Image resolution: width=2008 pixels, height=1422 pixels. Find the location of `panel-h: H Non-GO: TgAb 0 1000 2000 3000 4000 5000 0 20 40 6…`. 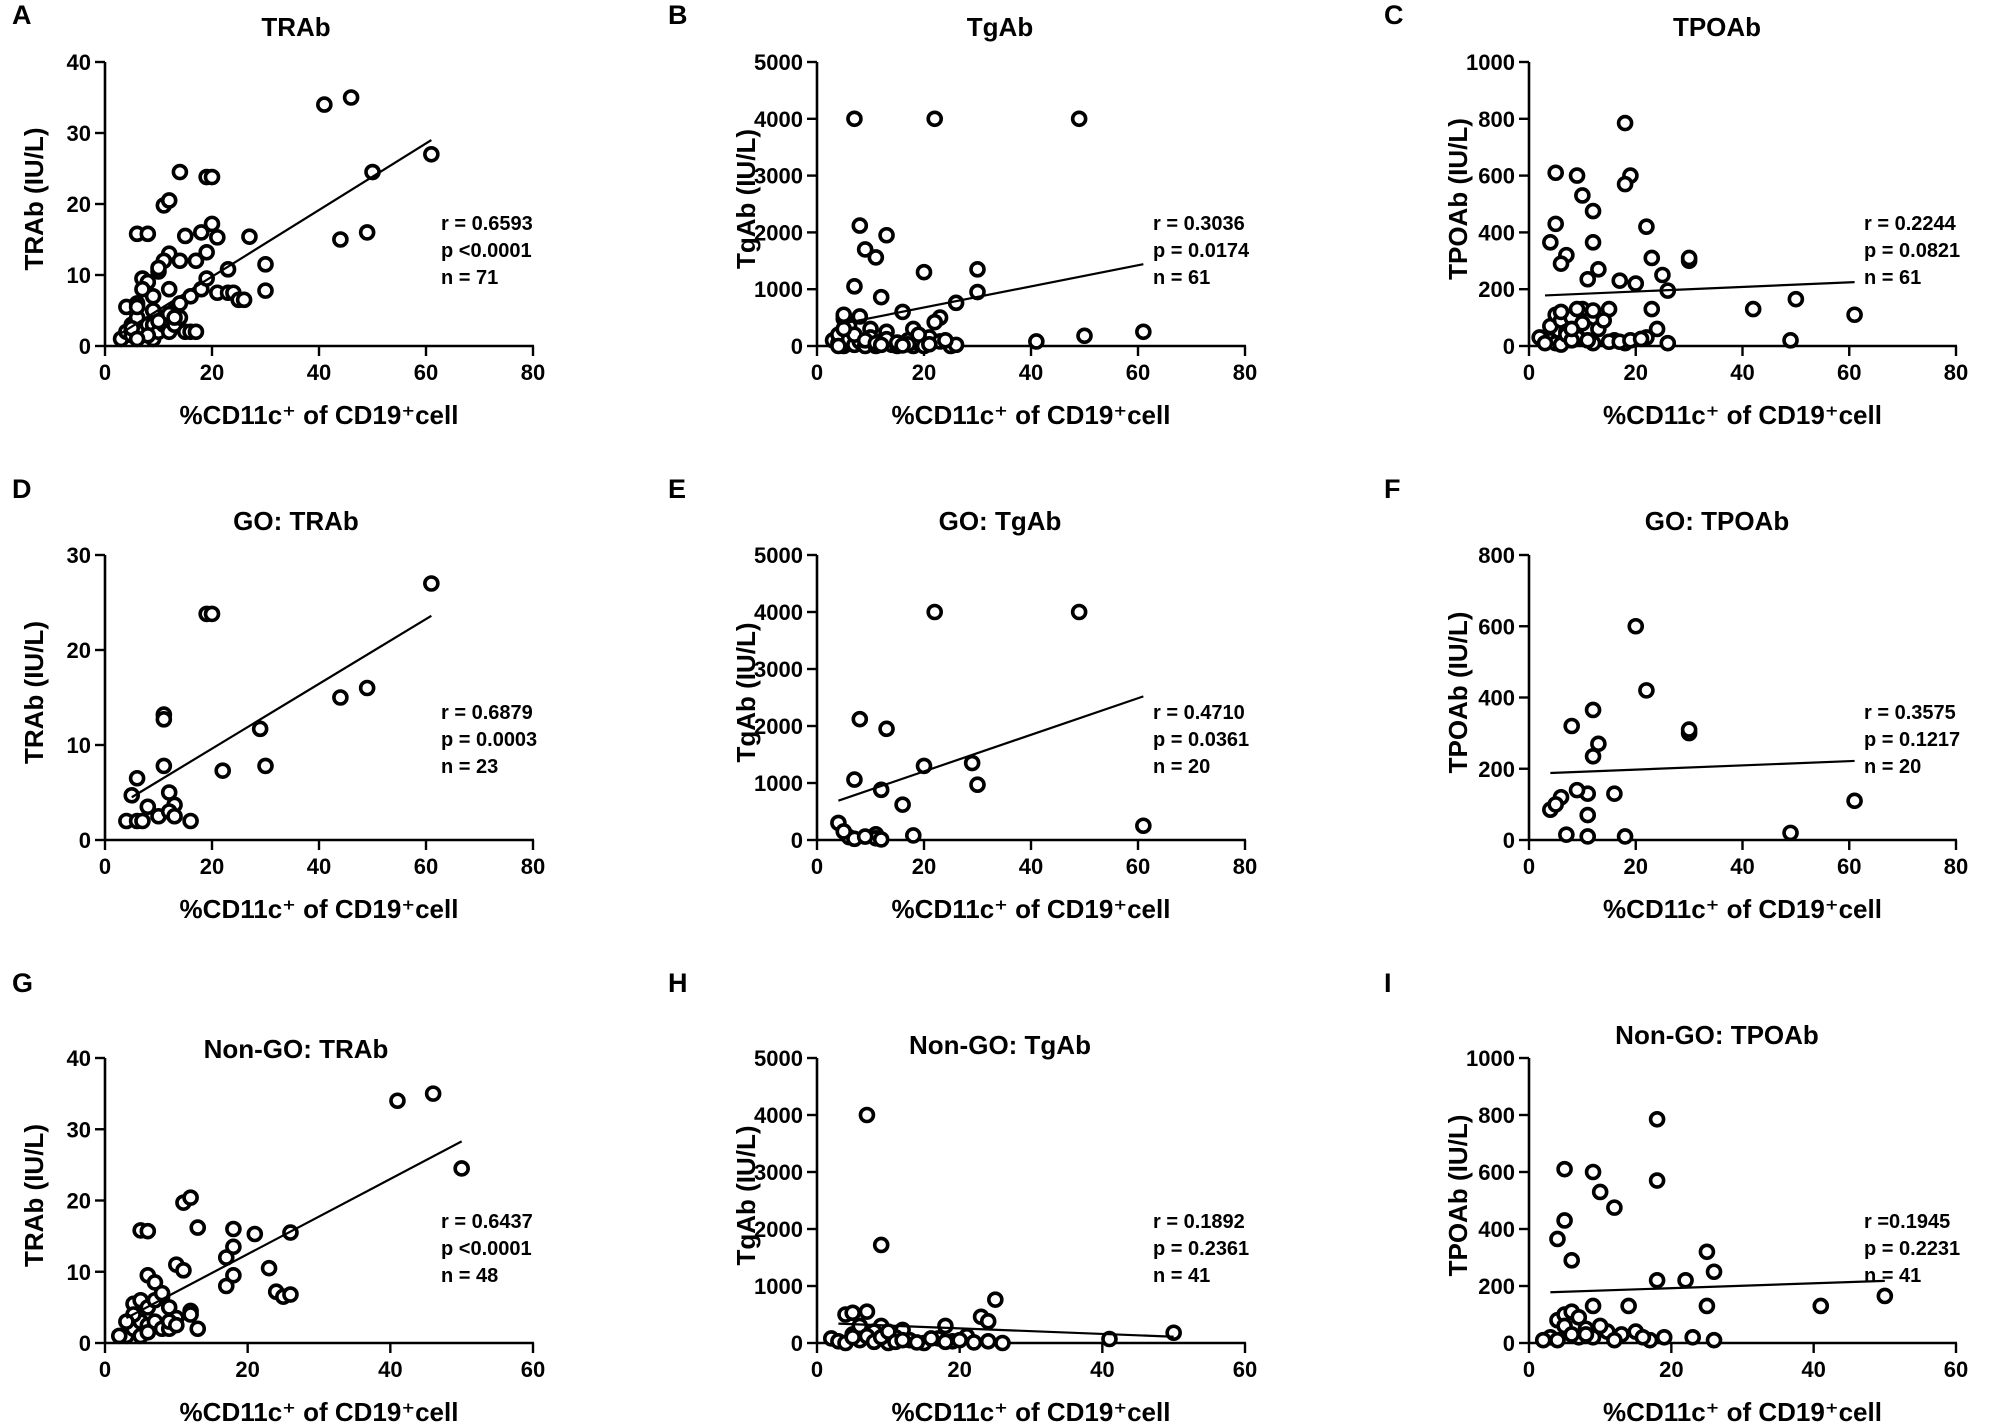

panel-h: H Non-GO: TgAb 0 1000 2000 3000 4000 5000 0 20 40 6… is located at coordinates (962, 1195).